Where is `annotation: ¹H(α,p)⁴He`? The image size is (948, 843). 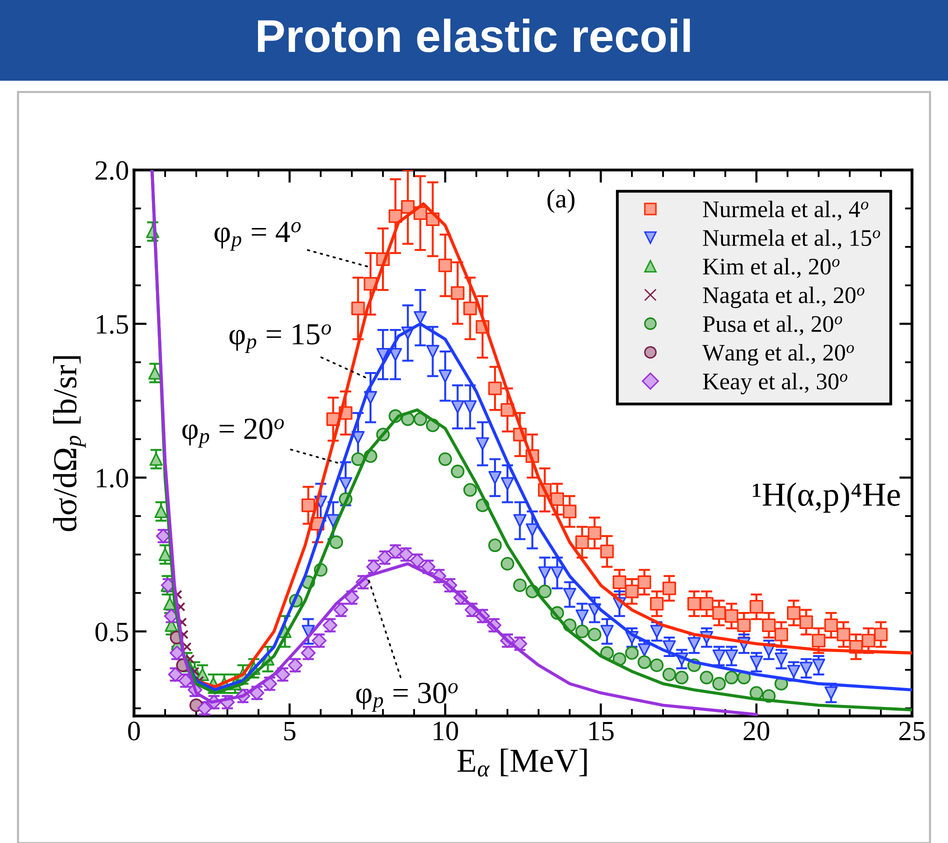
annotation: ¹H(α,p)⁴He is located at coordinates (826, 497).